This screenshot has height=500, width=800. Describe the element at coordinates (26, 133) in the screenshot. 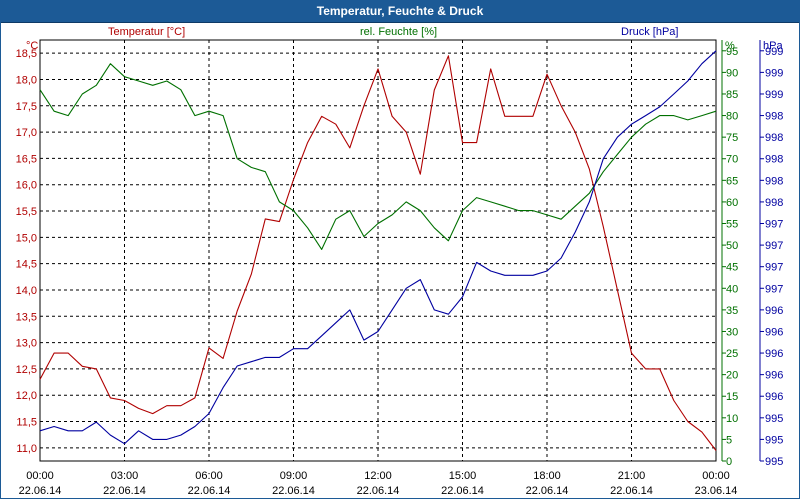

I see `temperature-tick-label: 17,0` at that location.